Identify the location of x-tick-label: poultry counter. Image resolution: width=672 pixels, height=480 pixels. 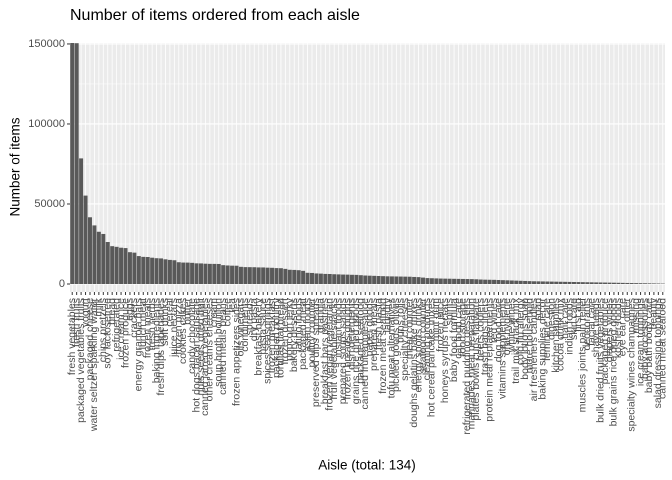
(312, 333).